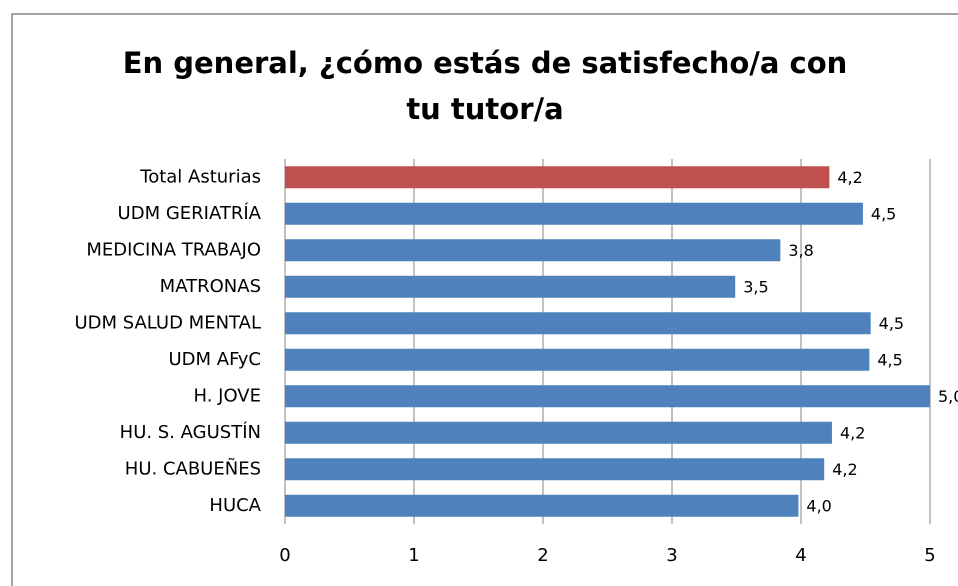 This screenshot has width=958, height=586. Describe the element at coordinates (190, 213) in the screenshot. I see `y-tick-label: UDM GERIATRÍA` at that location.